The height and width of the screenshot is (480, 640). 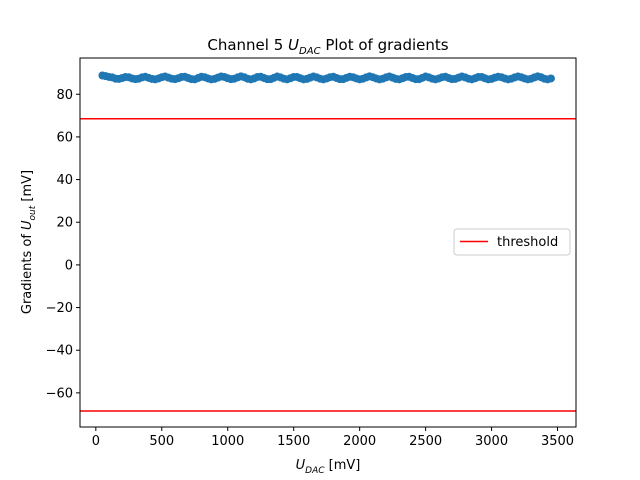 What do you see at coordinates (343, 465) in the screenshot?
I see `x-axis-title-suffix: [mV]` at bounding box center [343, 465].